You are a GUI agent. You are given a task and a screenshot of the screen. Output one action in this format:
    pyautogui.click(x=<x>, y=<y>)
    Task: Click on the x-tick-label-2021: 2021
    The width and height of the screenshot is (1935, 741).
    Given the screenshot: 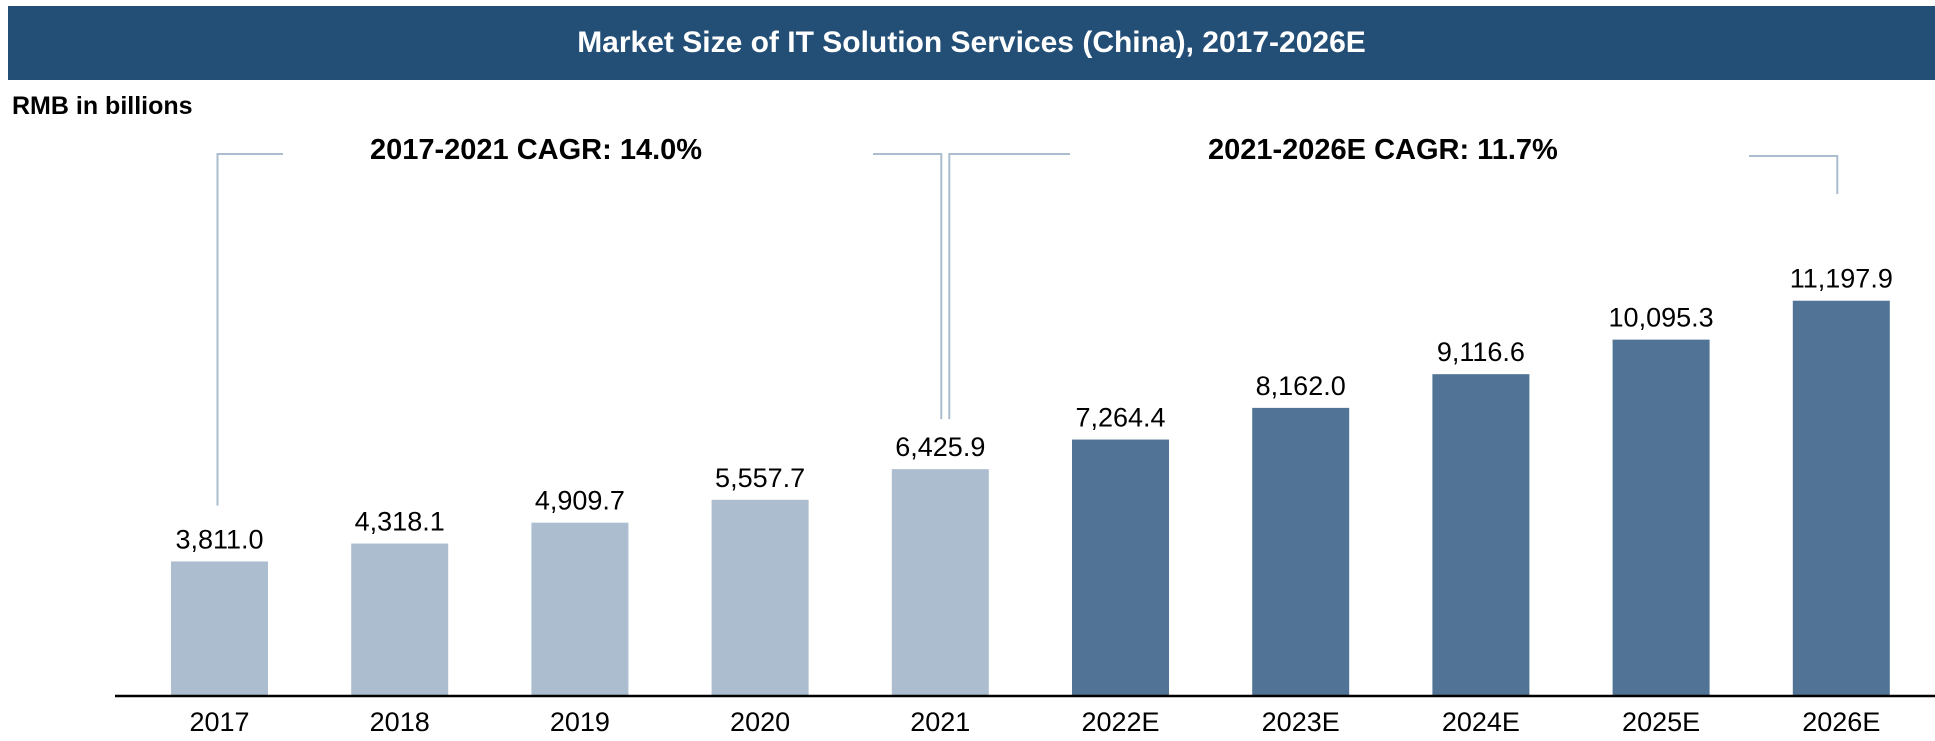 What is the action you would take?
    pyautogui.click(x=940, y=722)
    